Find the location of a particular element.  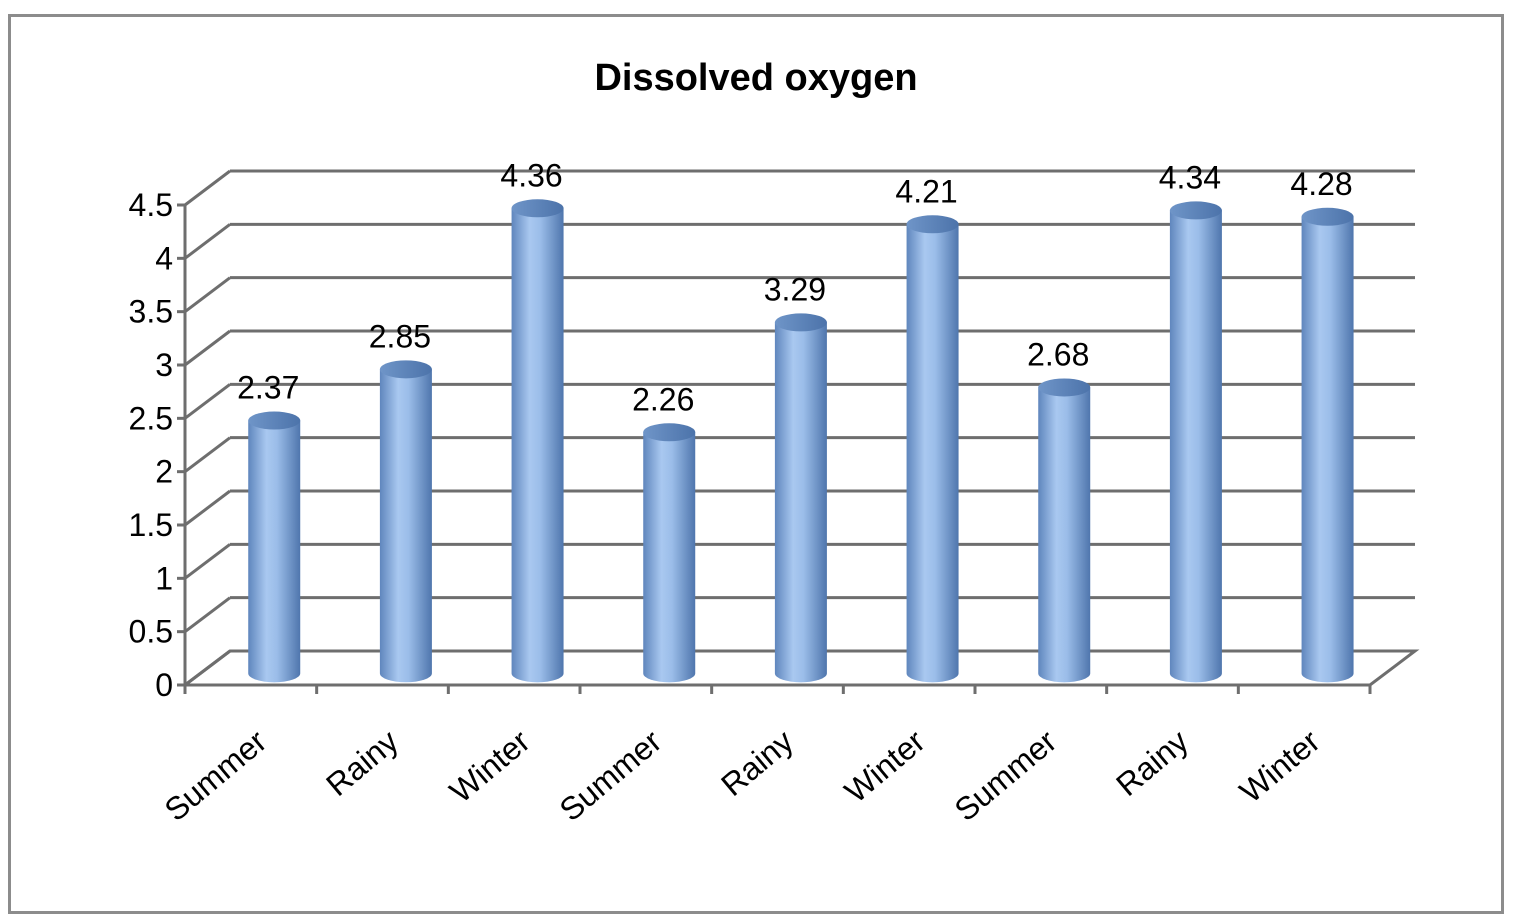

y-tick-label: 3.5 is located at coordinates (151, 312).